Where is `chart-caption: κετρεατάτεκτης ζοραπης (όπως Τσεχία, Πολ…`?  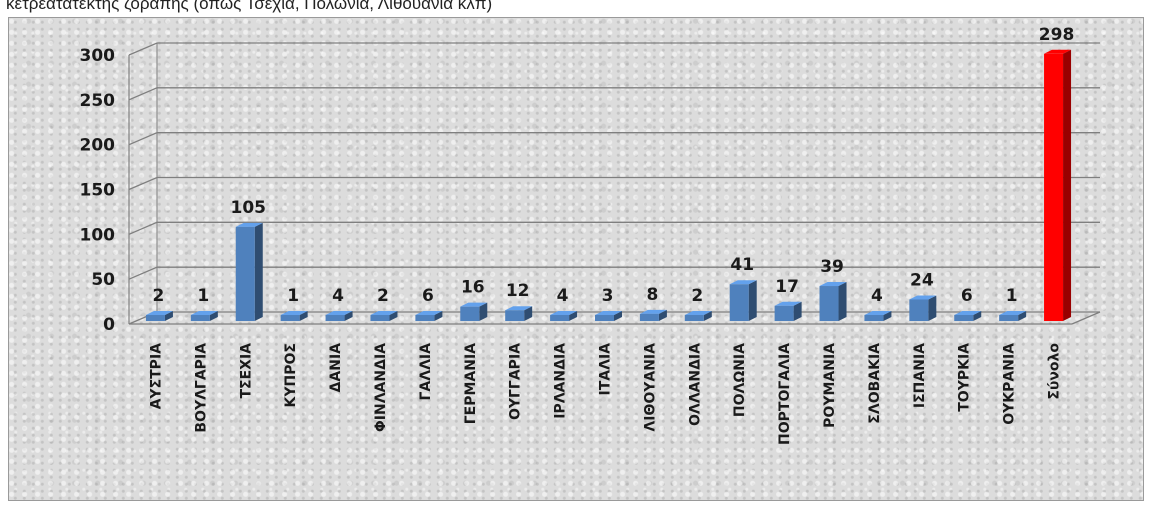
chart-caption: κετρεατάτεκτης ζοραπης (όπως Τσεχία, Πολ… is located at coordinates (249, 6).